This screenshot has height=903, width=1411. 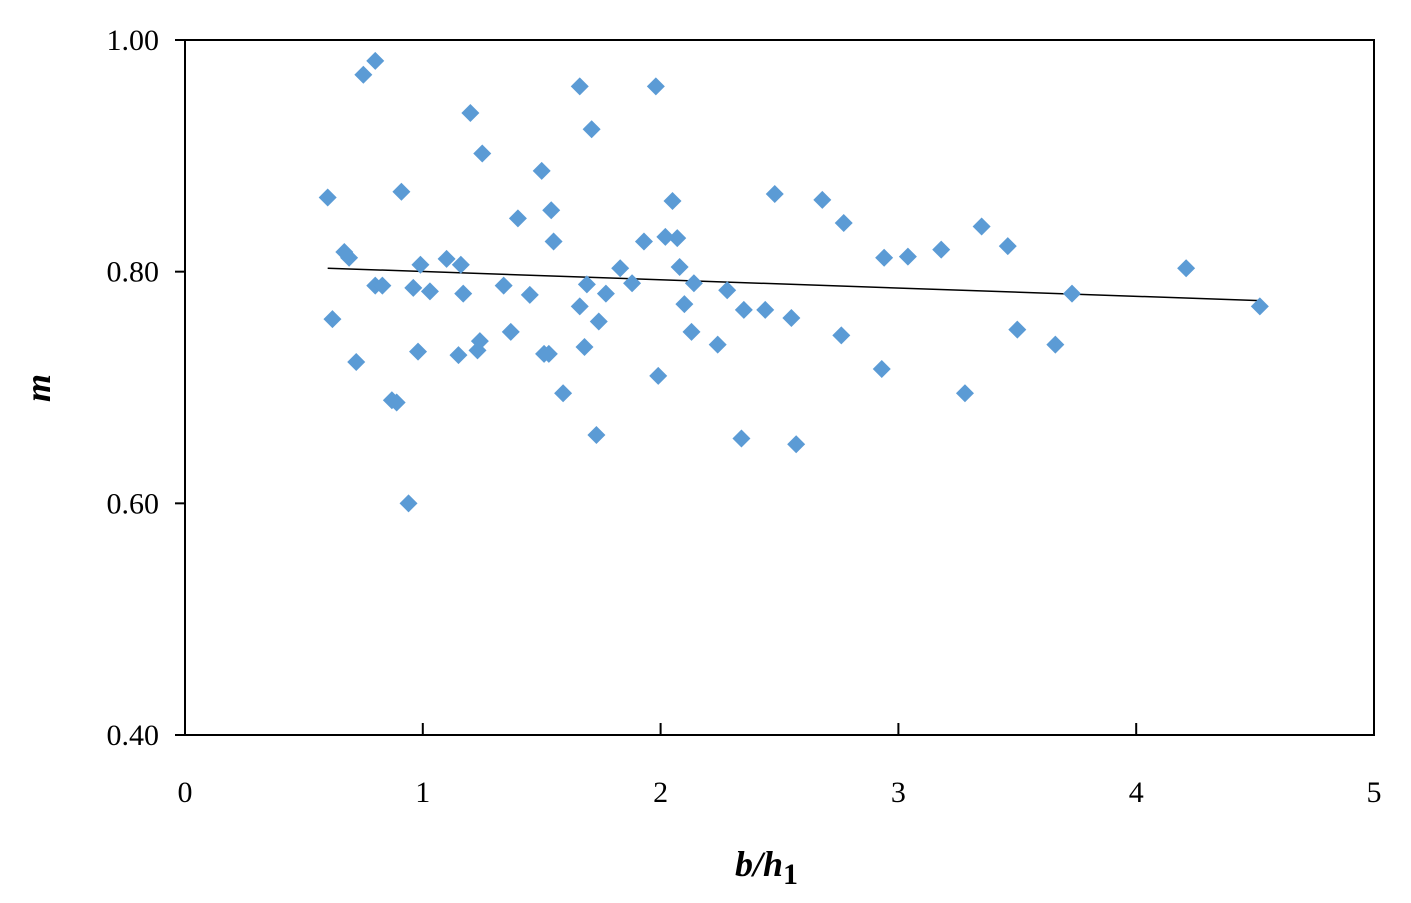 I want to click on x-tick-label: 3, so click(x=898, y=792).